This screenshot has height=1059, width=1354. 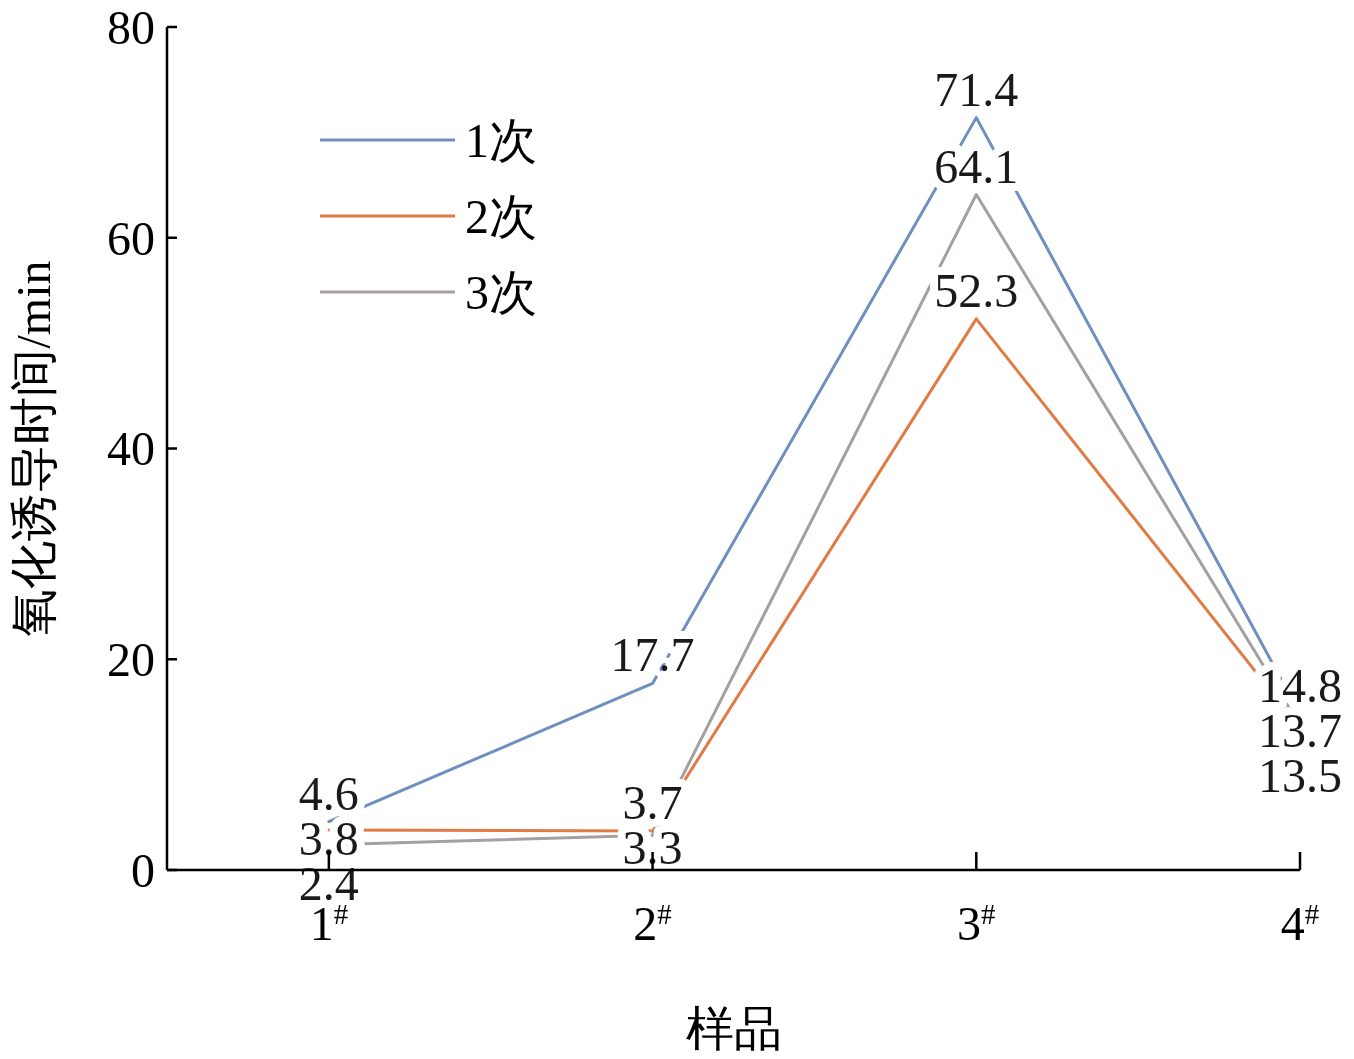 I want to click on y-tick-label: 0, so click(x=143, y=870).